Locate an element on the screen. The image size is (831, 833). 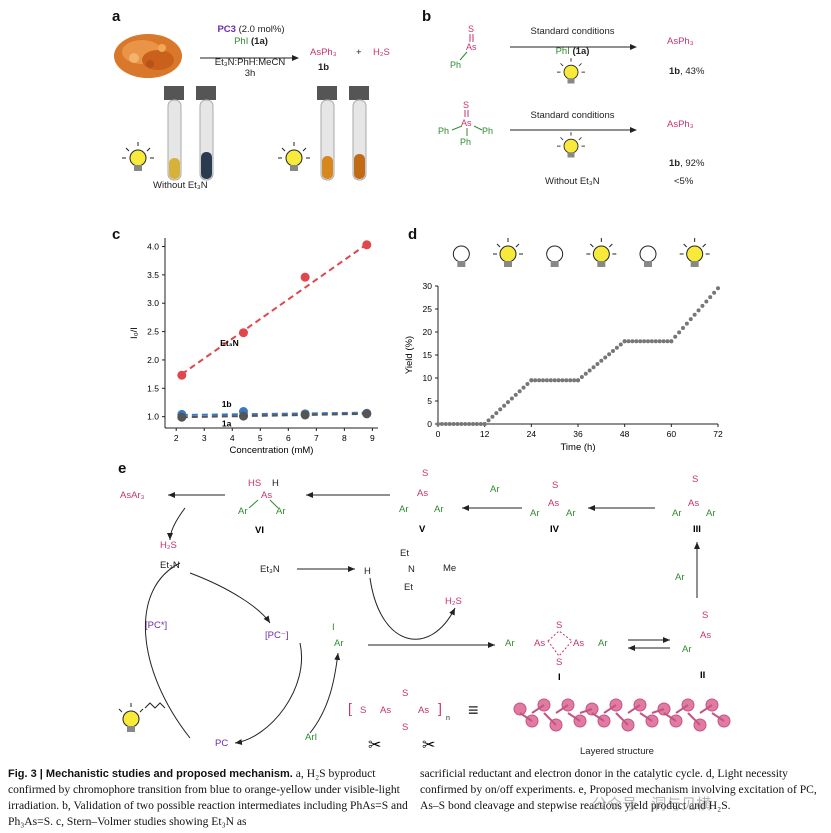
intermediate-iii-label: III is located at coordinates (697, 529).